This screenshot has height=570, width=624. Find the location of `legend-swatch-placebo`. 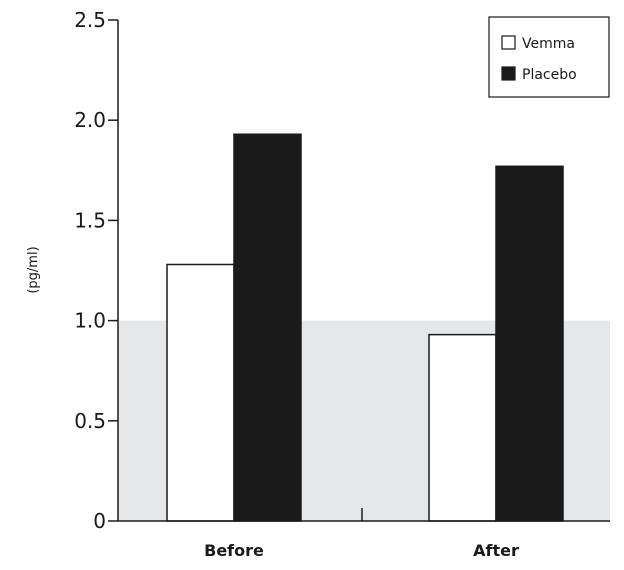

legend-swatch-placebo is located at coordinates (508, 73).